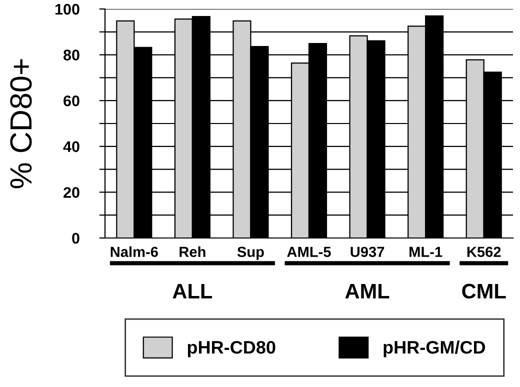 The width and height of the screenshot is (520, 387). What do you see at coordinates (192, 291) in the screenshot?
I see `text: ALL` at bounding box center [192, 291].